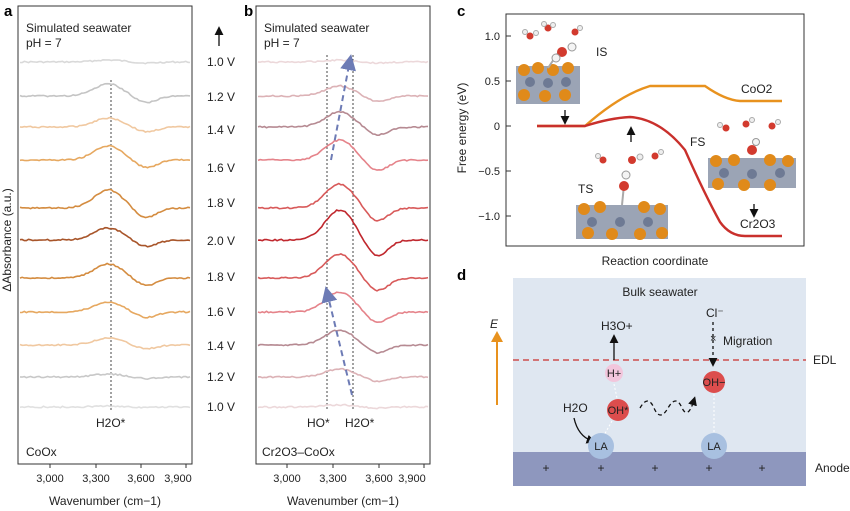  Describe the element at coordinates (489, 217) in the screenshot. I see `panel-c-y-tick: −1.0` at that location.